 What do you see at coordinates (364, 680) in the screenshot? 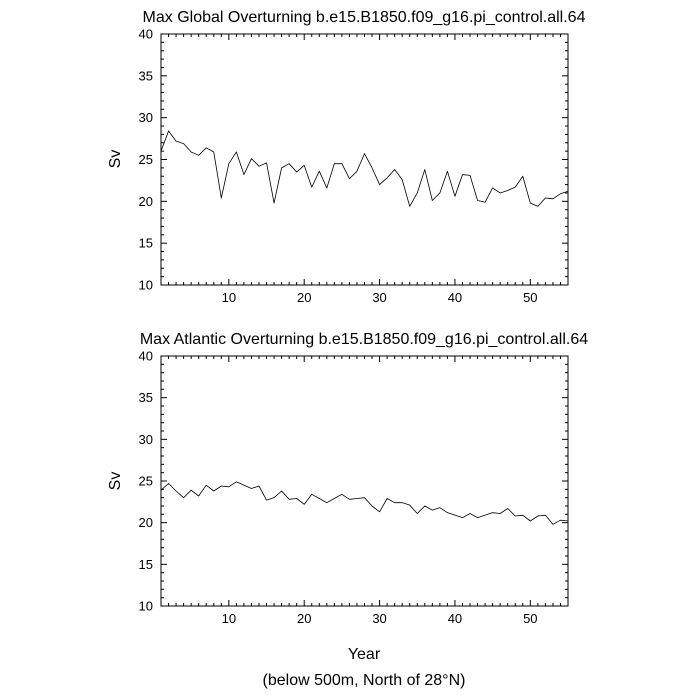
I see `footer-note: (below 500m, North of 28°N)` at bounding box center [364, 680].